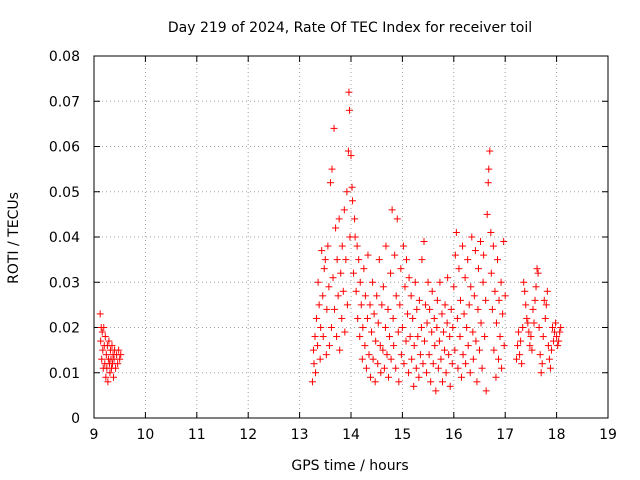 This screenshot has height=480, width=640. What do you see at coordinates (64, 329) in the screenshot?
I see `y-tick-label: 0.02` at bounding box center [64, 329].